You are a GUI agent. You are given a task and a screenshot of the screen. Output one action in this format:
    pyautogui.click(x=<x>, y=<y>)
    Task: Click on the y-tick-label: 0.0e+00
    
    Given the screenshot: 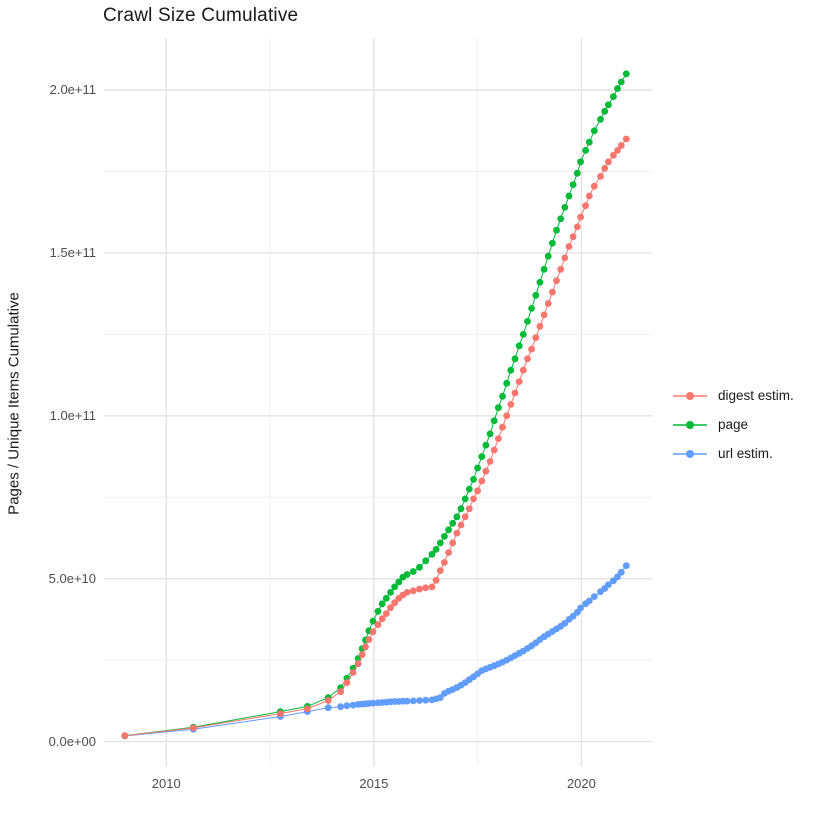 What is the action you would take?
    pyautogui.click(x=72, y=741)
    